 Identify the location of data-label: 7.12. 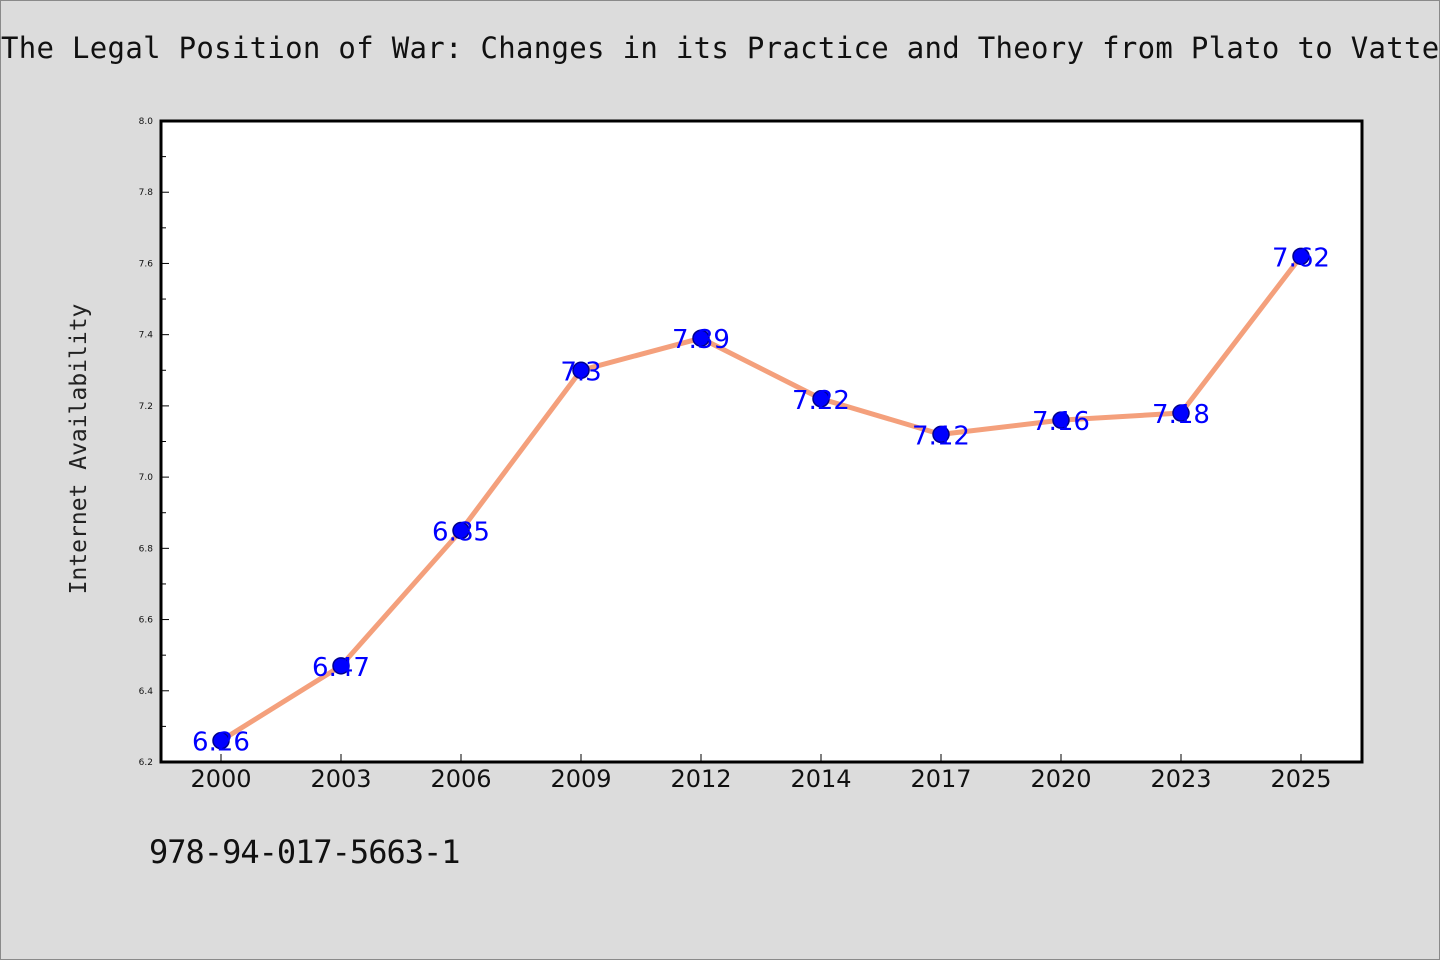
(941, 436).